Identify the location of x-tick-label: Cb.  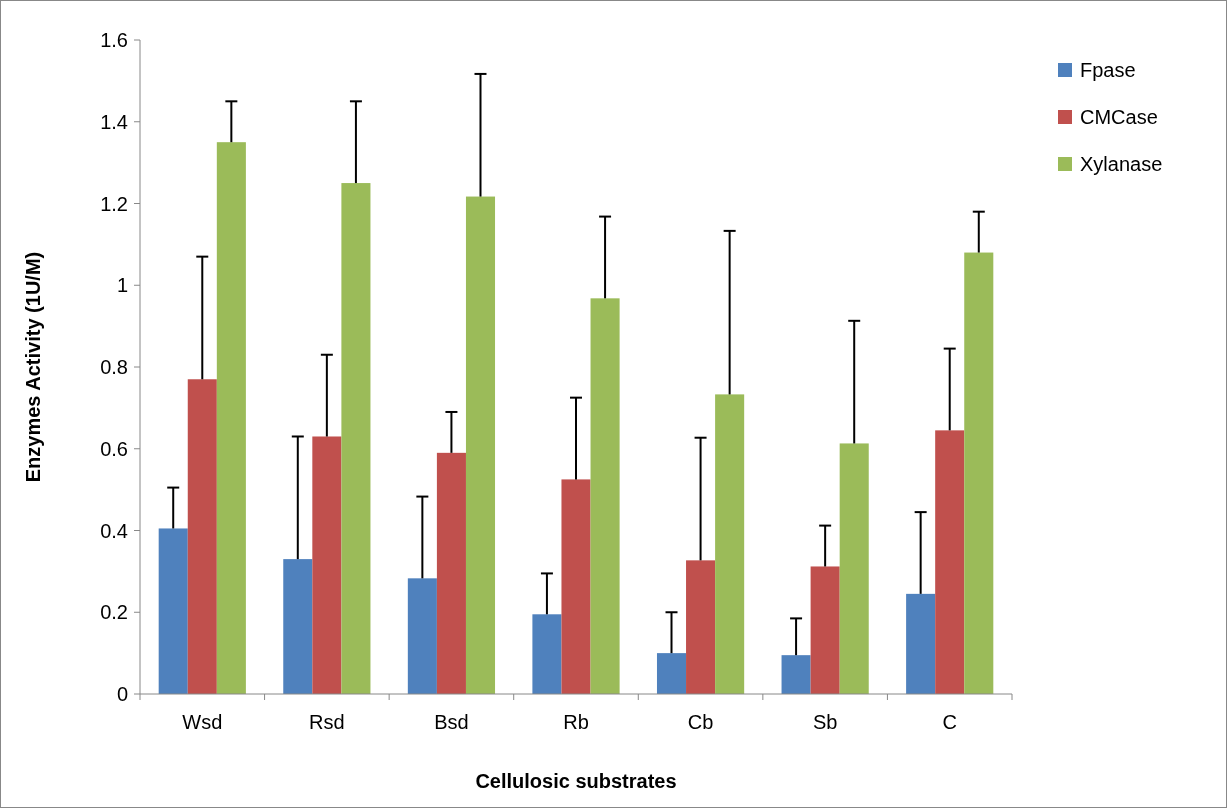
(700, 722).